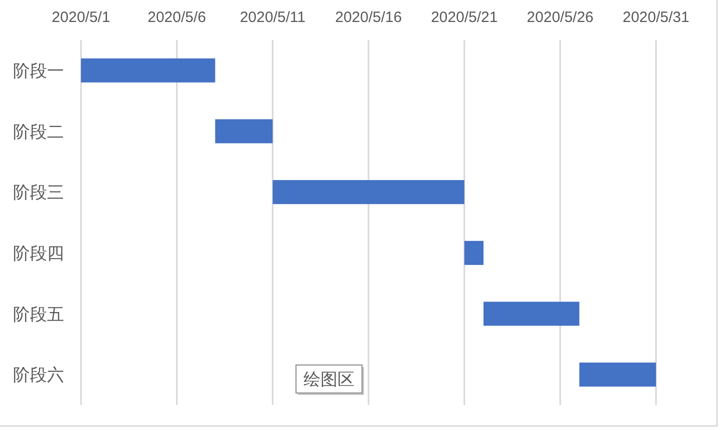 The image size is (728, 430). What do you see at coordinates (656, 17) in the screenshot?
I see `x-tick-label: 2020/5/31` at bounding box center [656, 17].